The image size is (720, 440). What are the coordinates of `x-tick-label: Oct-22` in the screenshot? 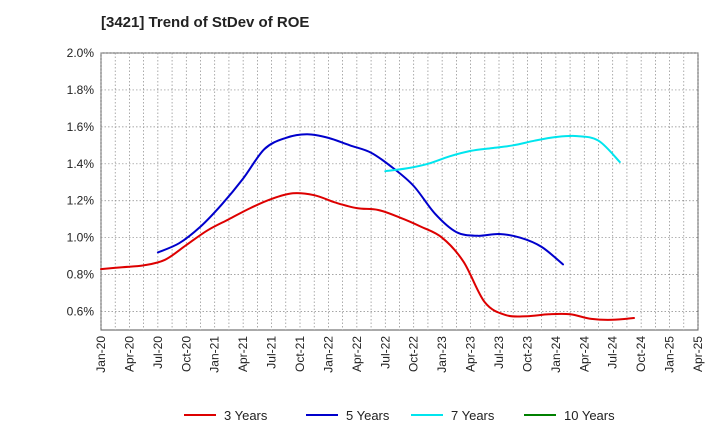 It's located at (414, 354).